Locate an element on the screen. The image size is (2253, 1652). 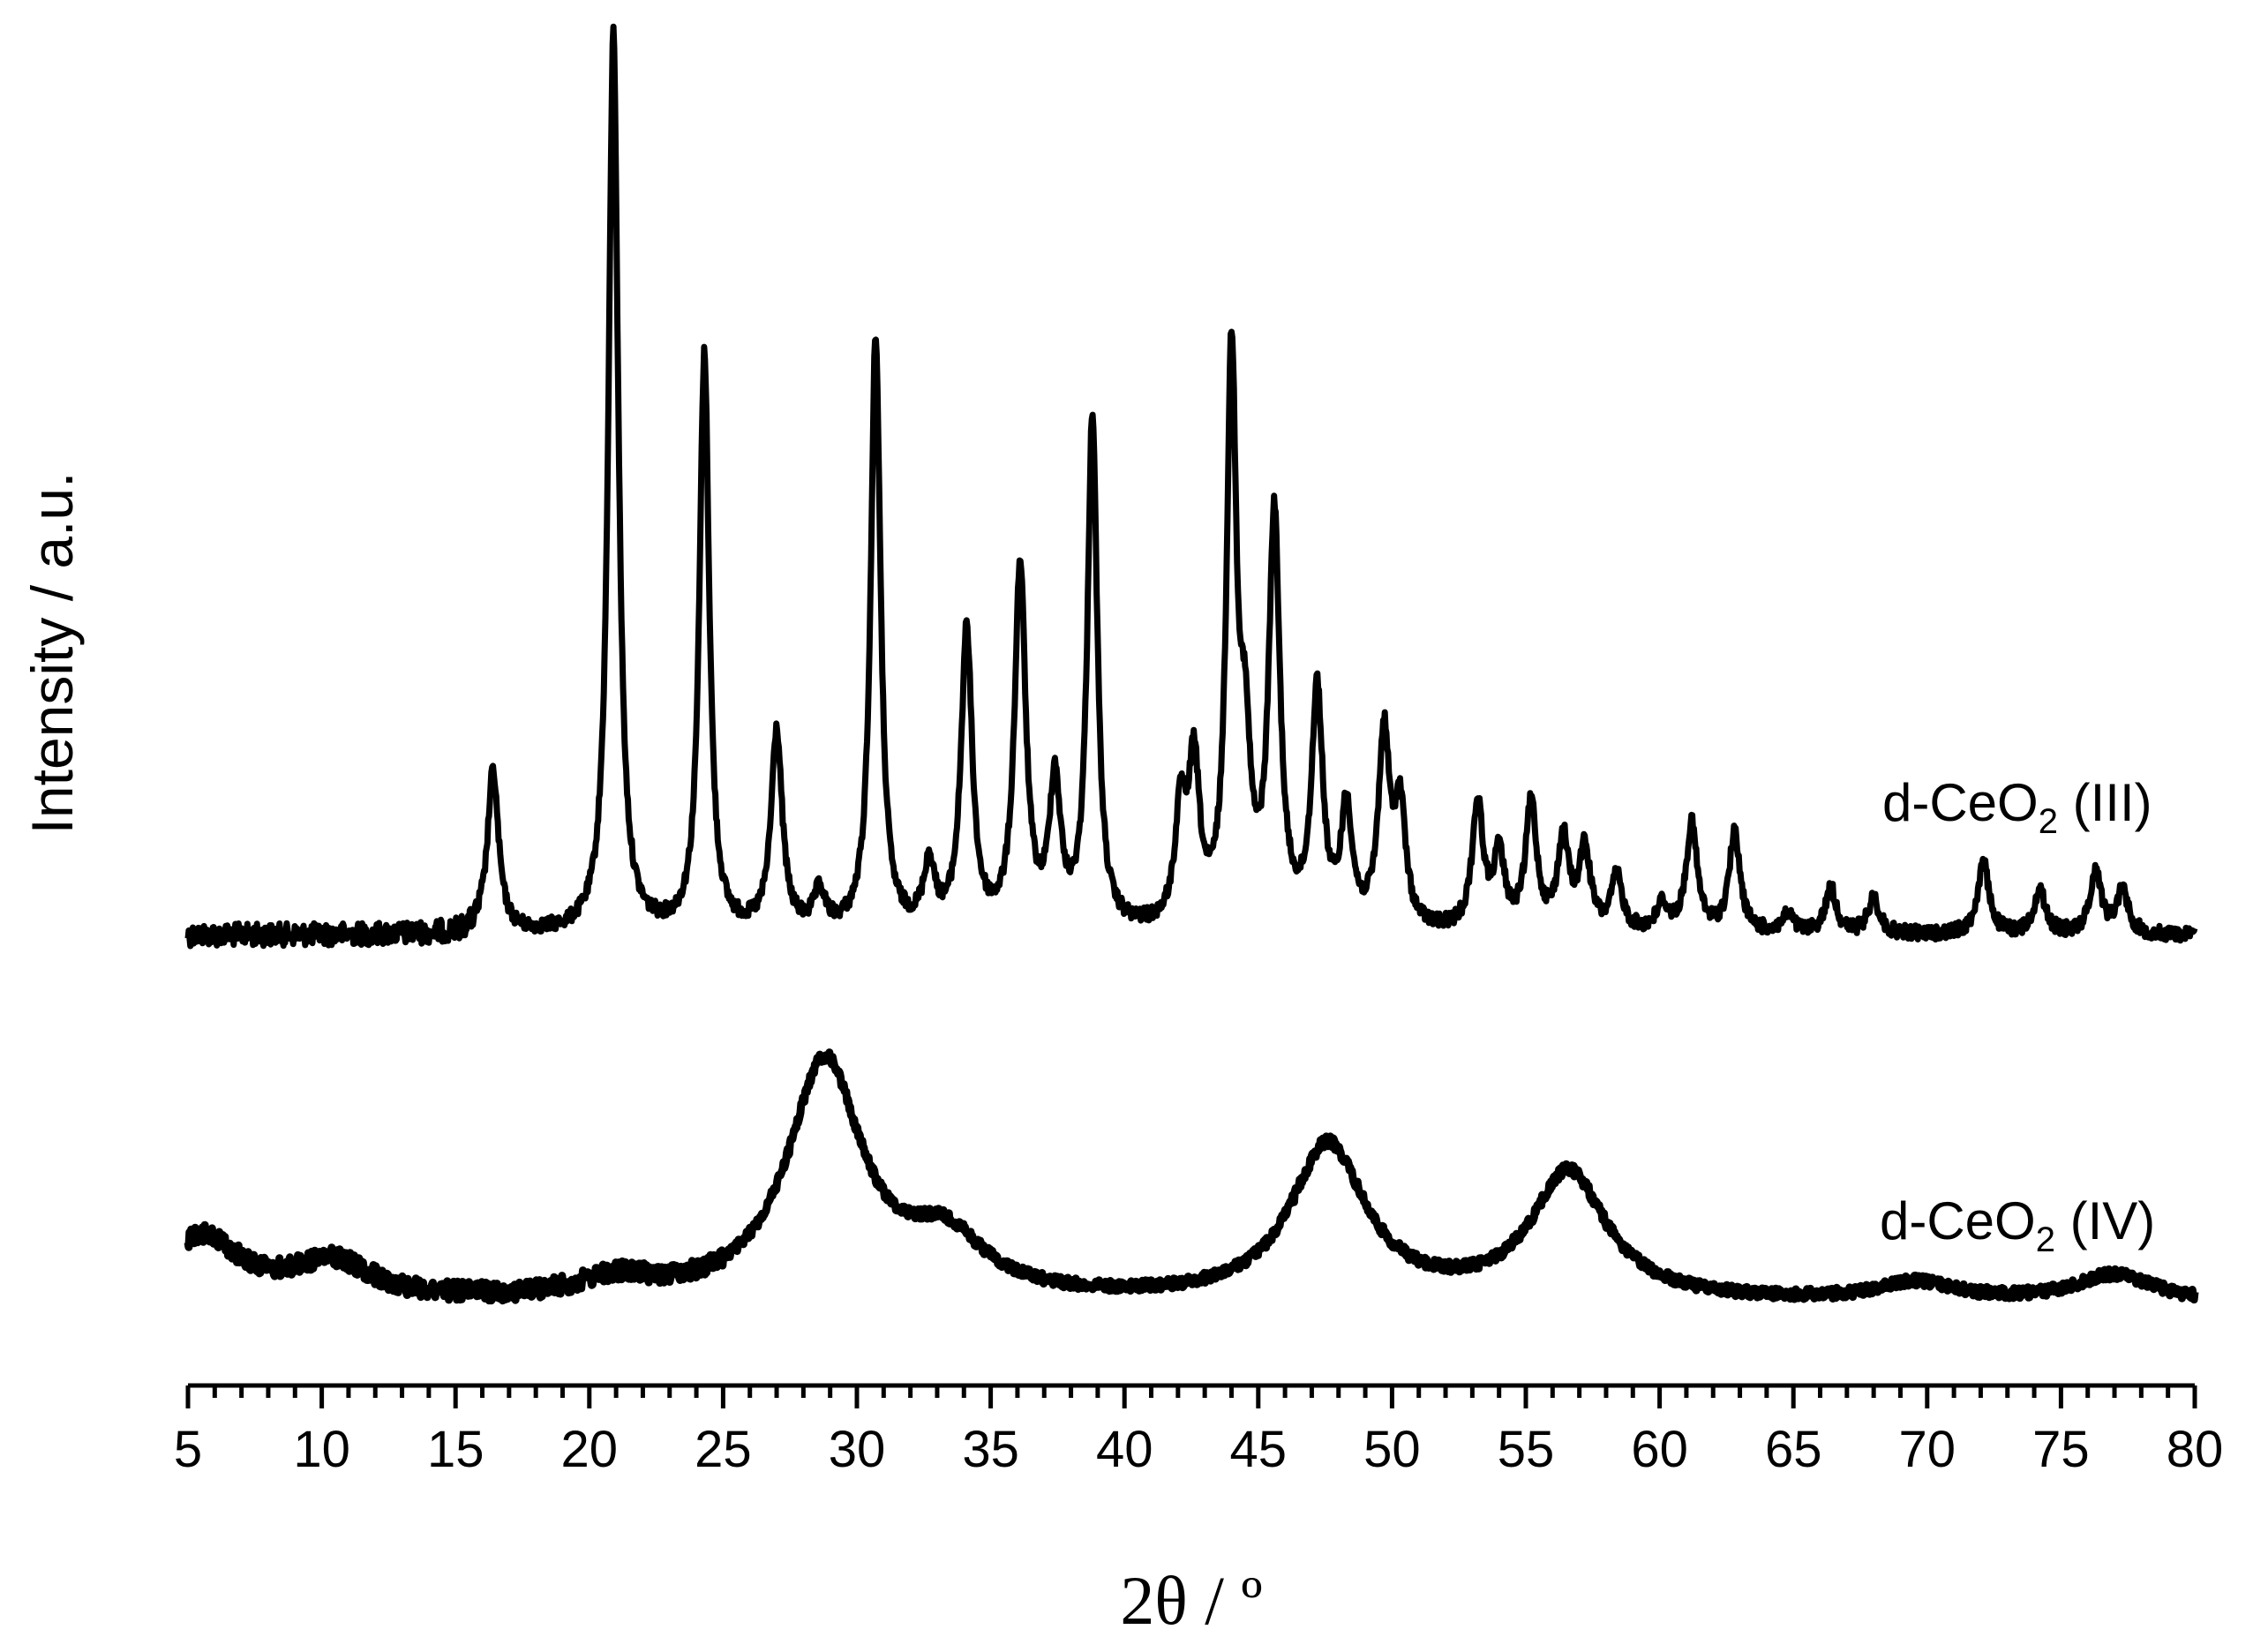
x-axis-title: 2θ / º is located at coordinates (1191, 1600).